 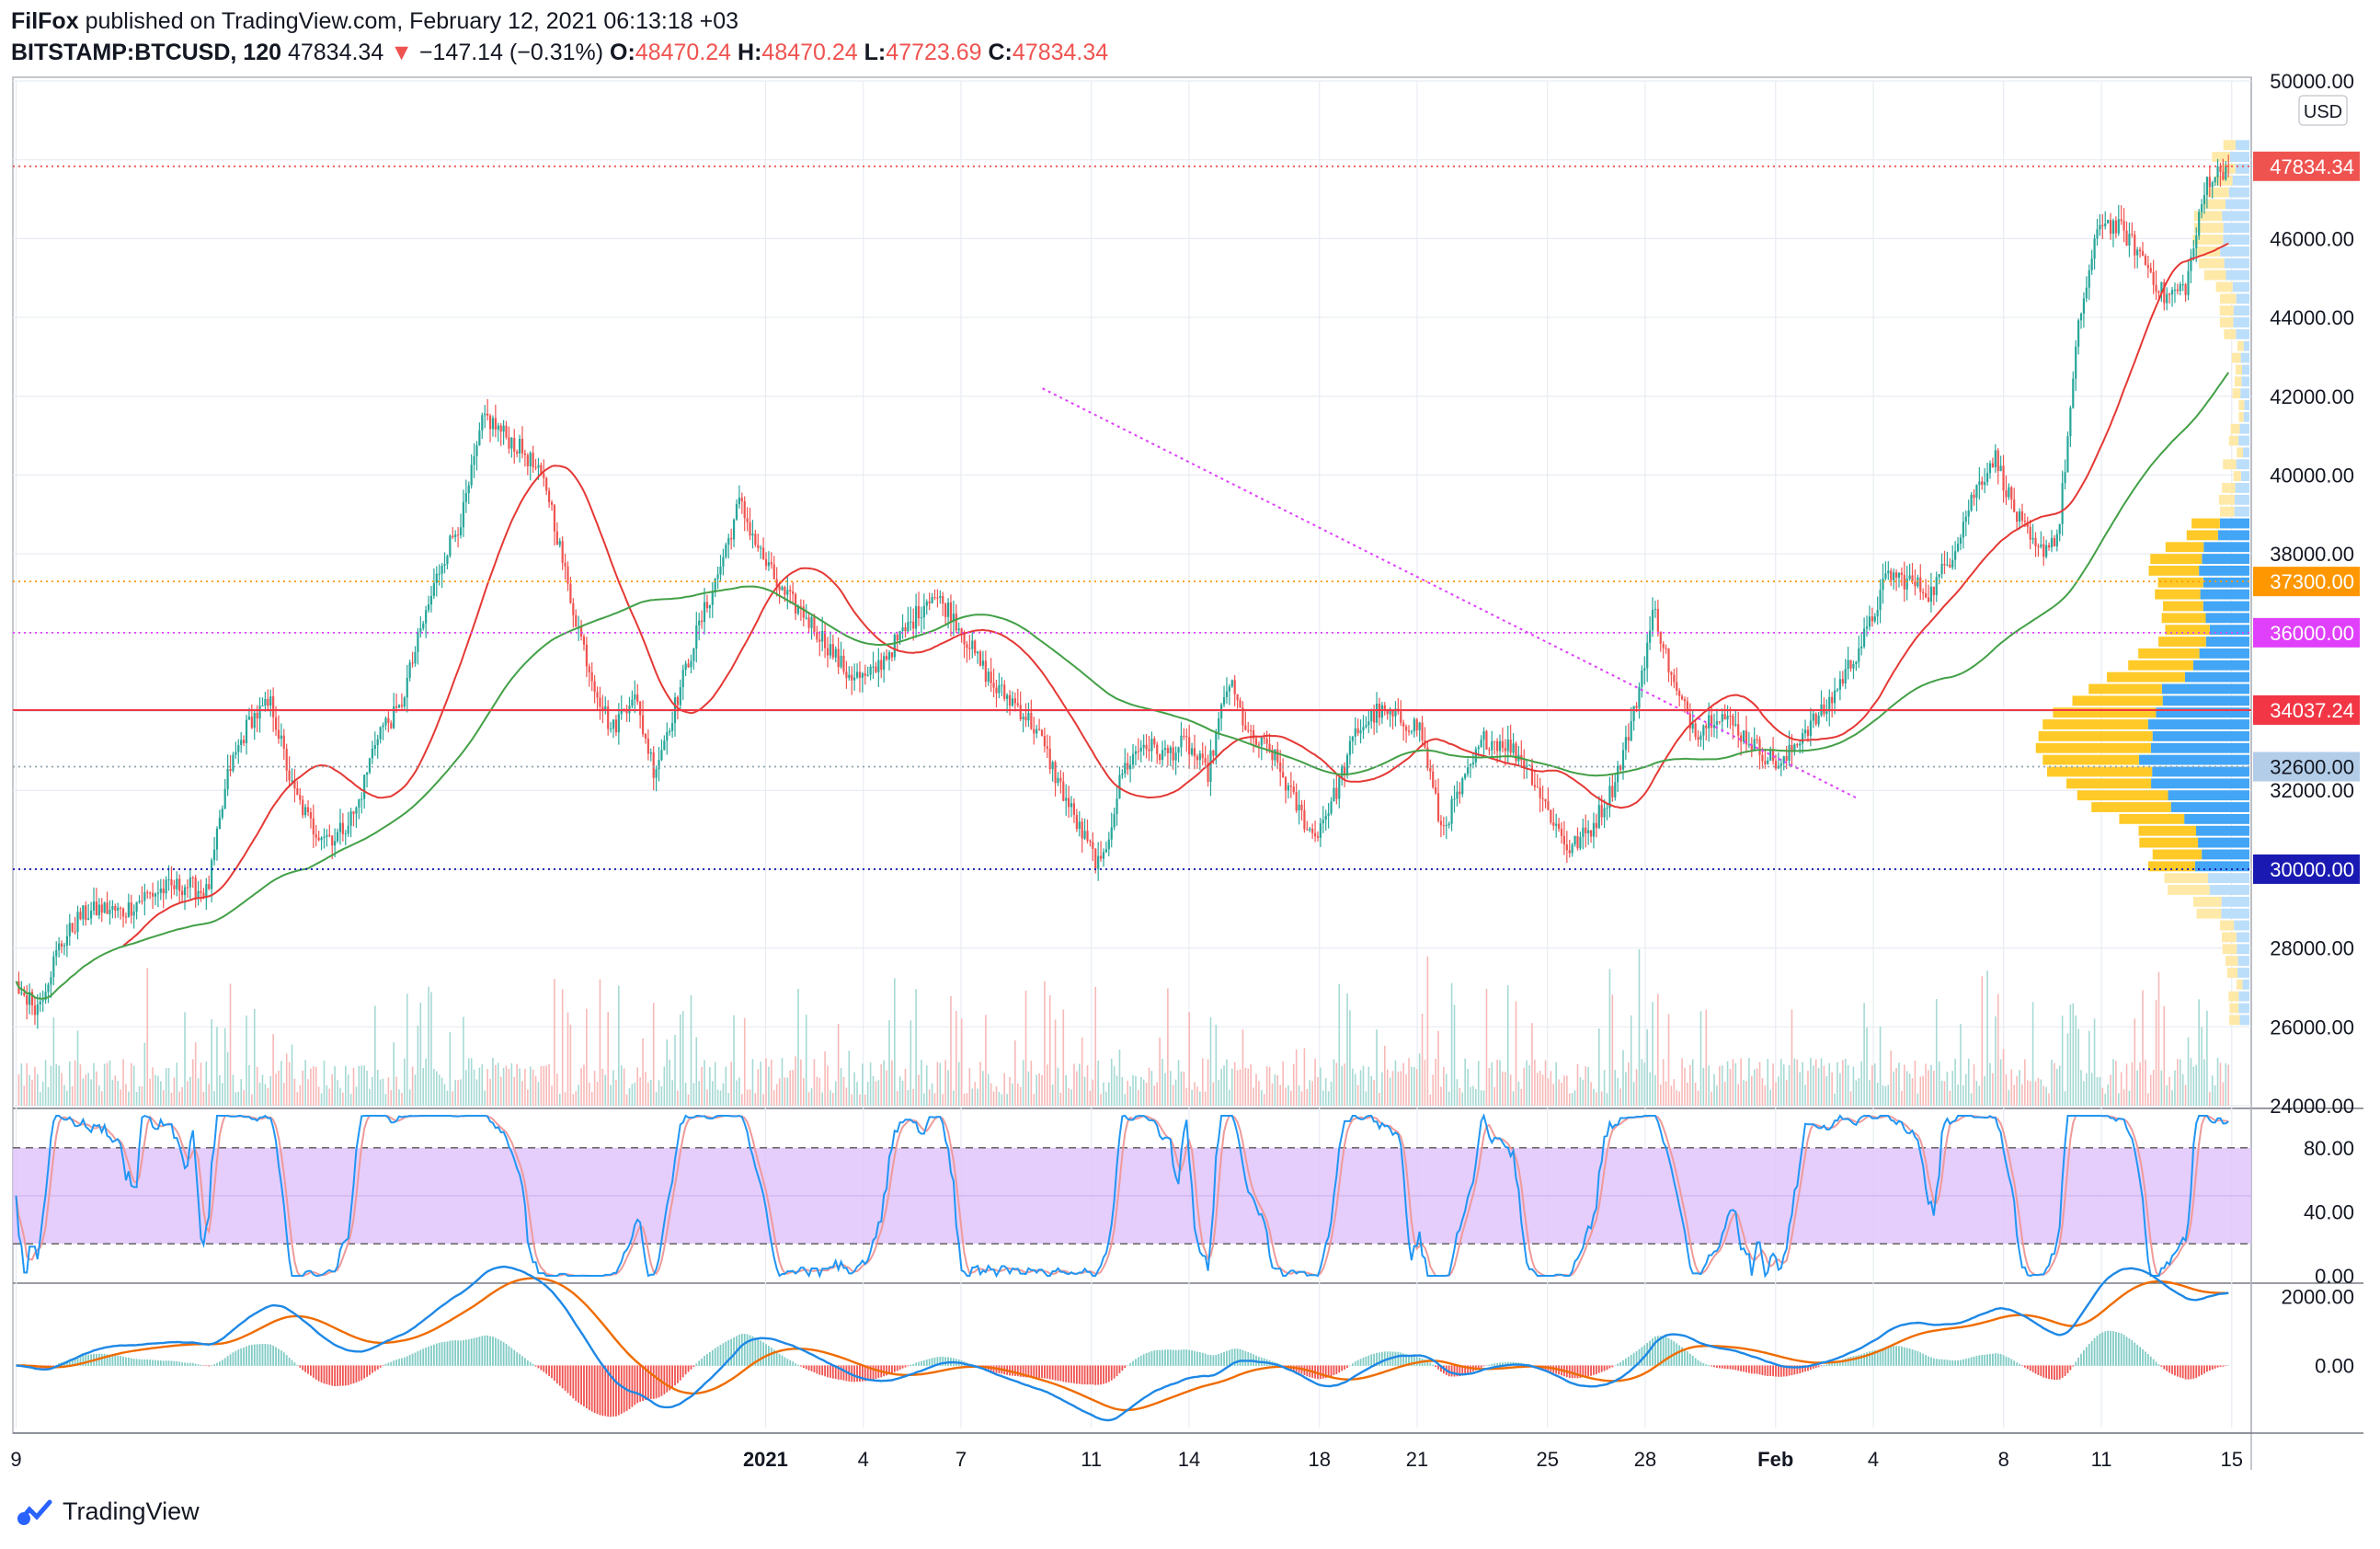 I want to click on low-value: 47723.69, so click(x=934, y=53).